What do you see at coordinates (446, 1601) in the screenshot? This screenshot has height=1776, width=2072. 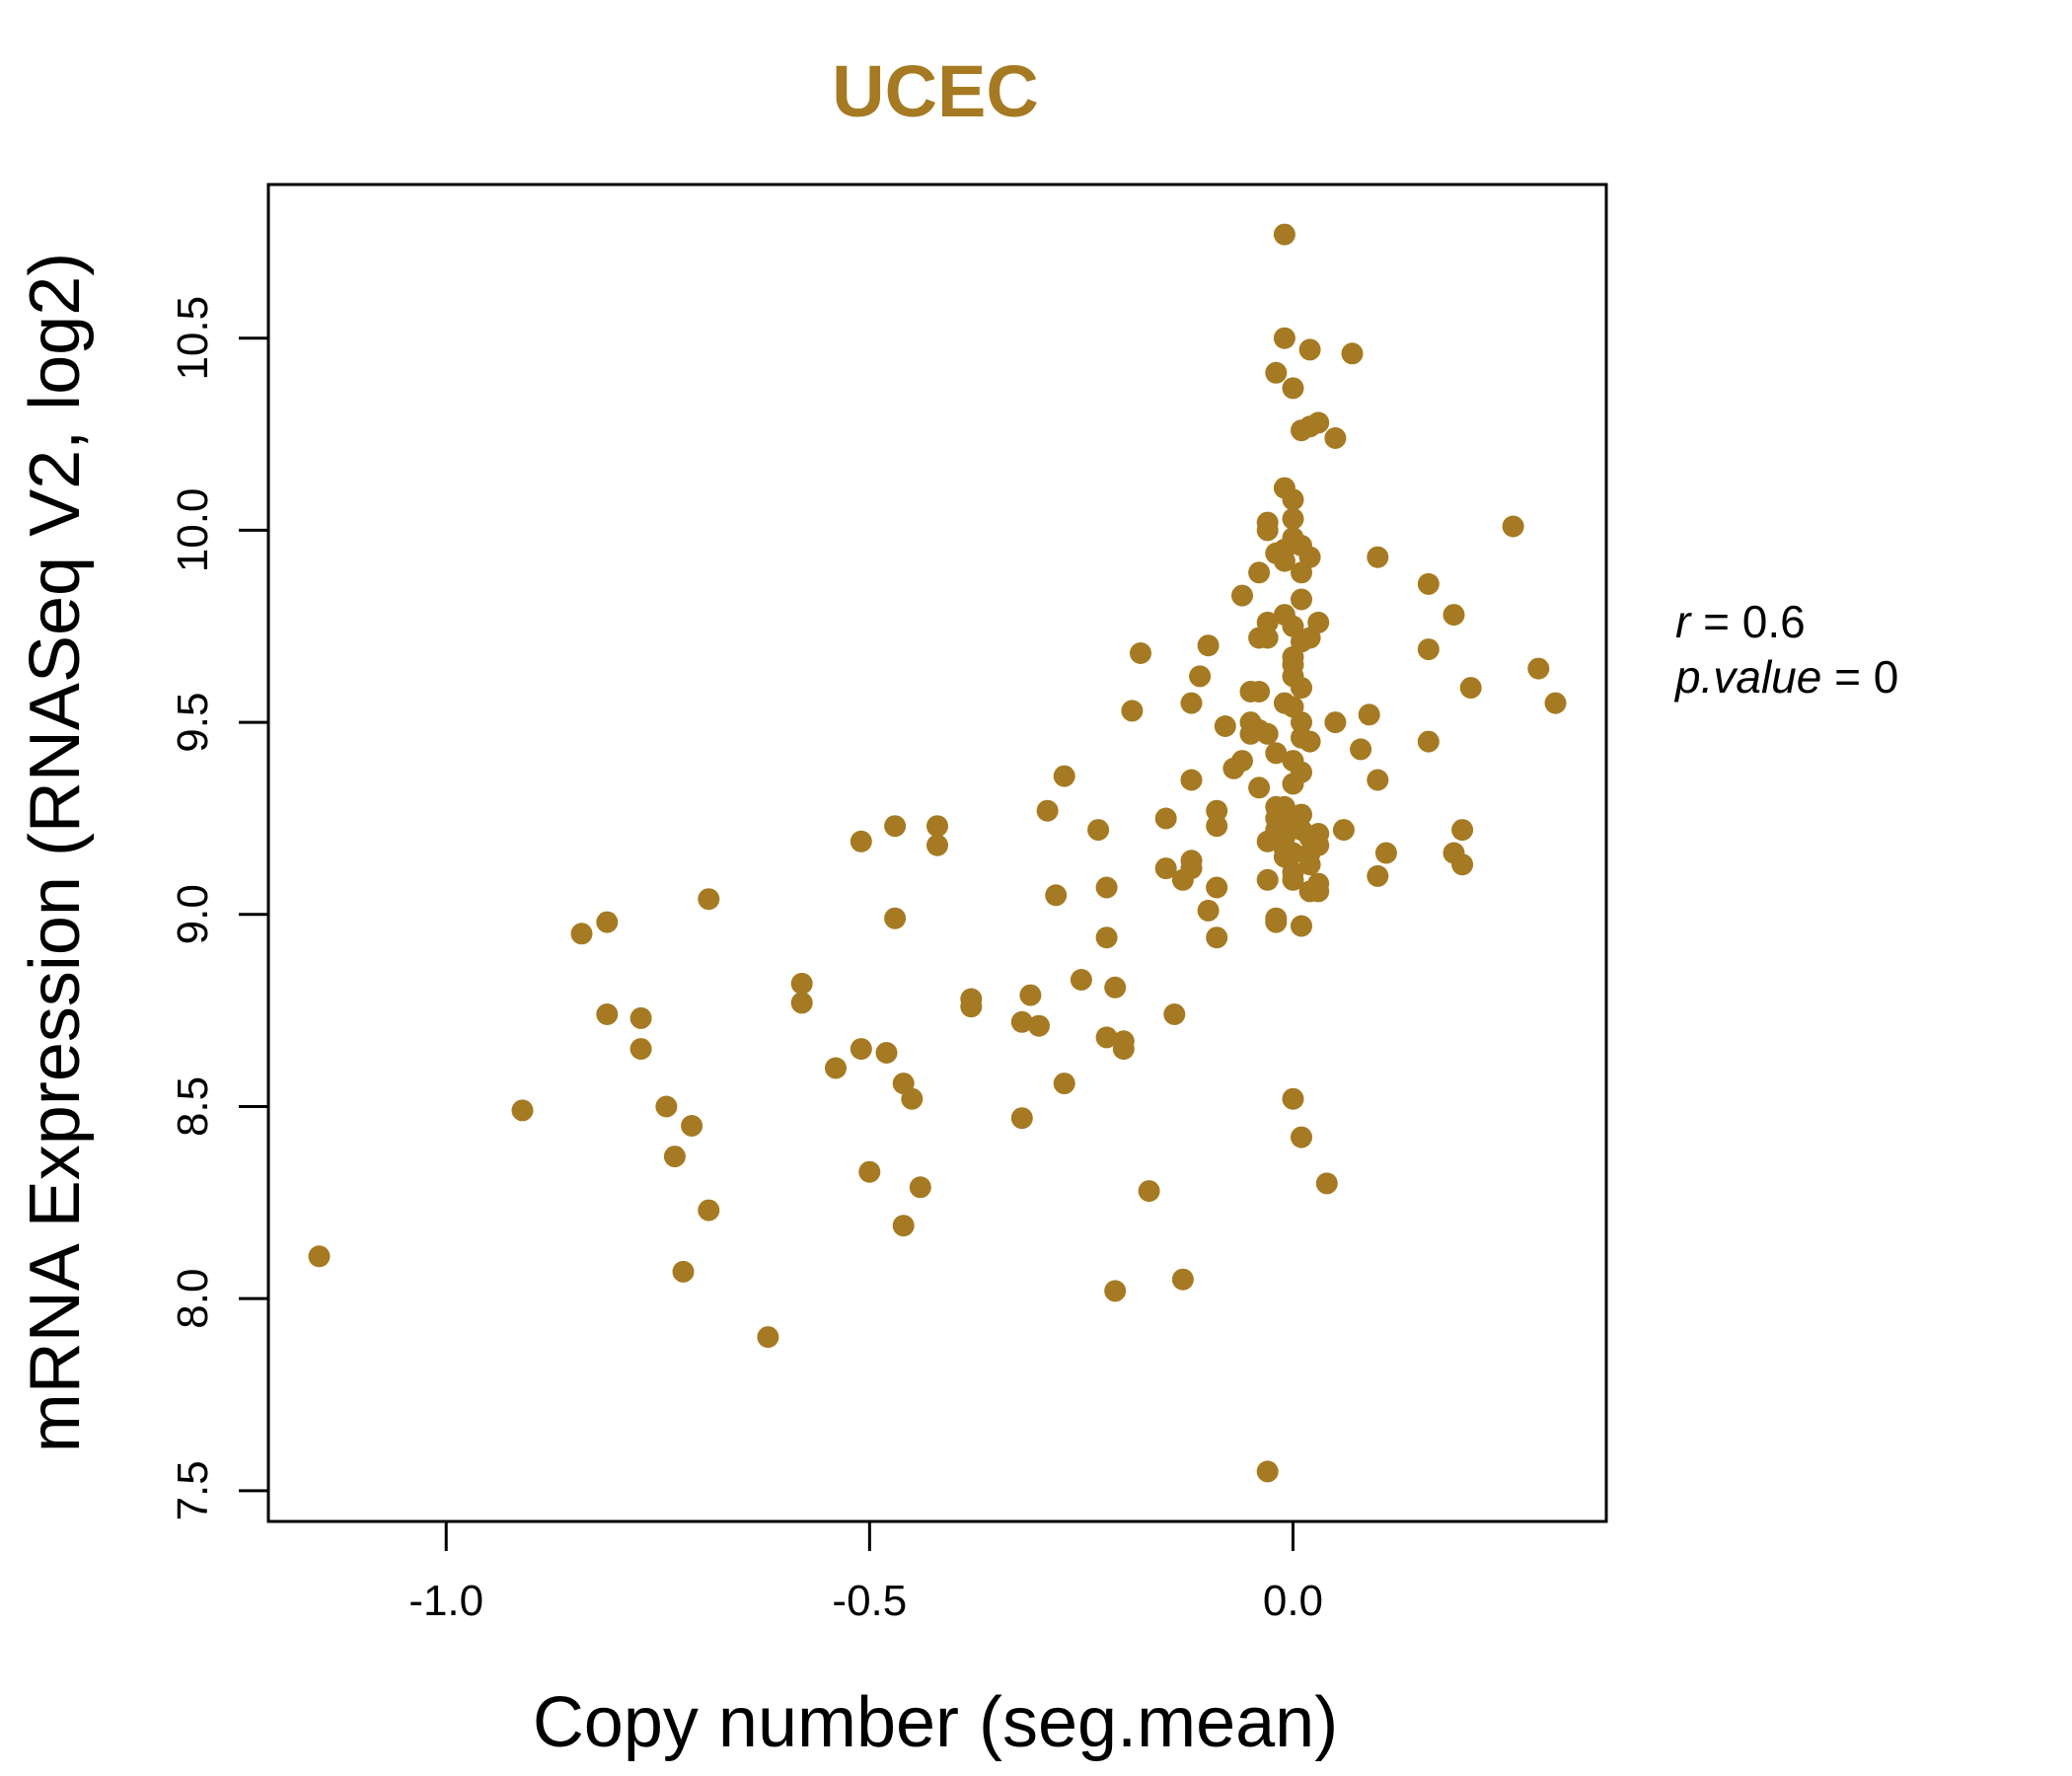 I see `x-tick-label: -1.0` at bounding box center [446, 1601].